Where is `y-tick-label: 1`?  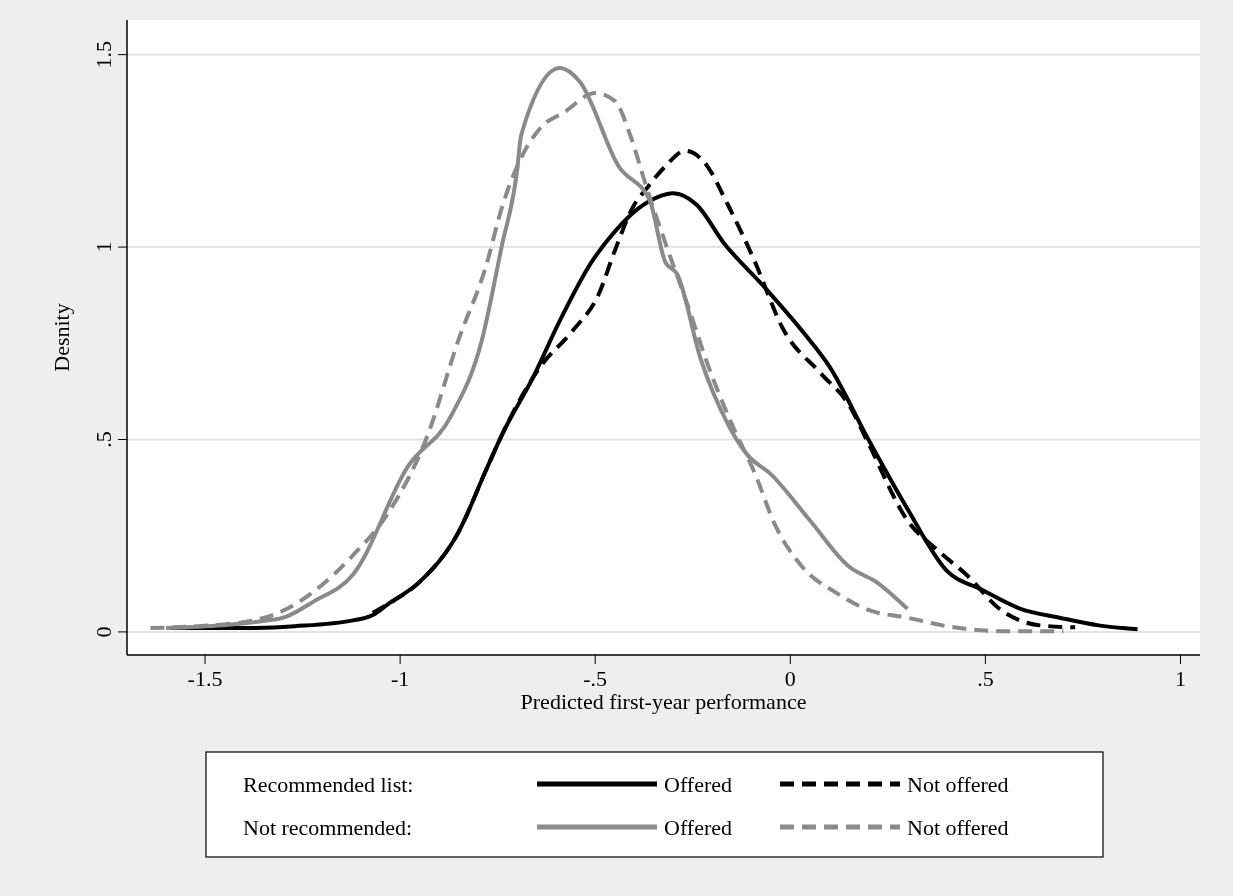
y-tick-label: 1 is located at coordinates (103, 247).